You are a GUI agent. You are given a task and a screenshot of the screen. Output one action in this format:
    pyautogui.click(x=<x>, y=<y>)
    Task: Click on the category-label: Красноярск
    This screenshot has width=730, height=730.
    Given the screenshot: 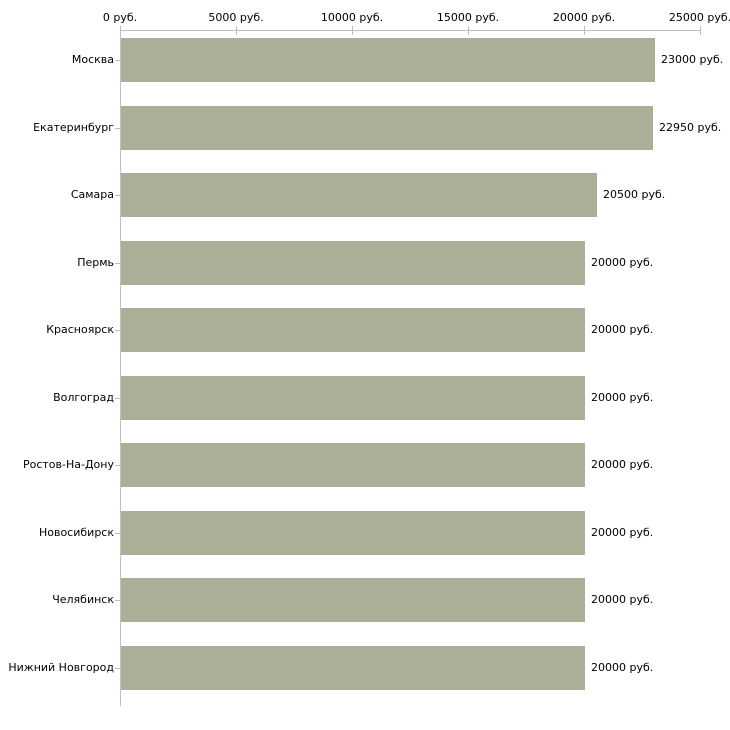 What is the action you would take?
    pyautogui.click(x=80, y=329)
    